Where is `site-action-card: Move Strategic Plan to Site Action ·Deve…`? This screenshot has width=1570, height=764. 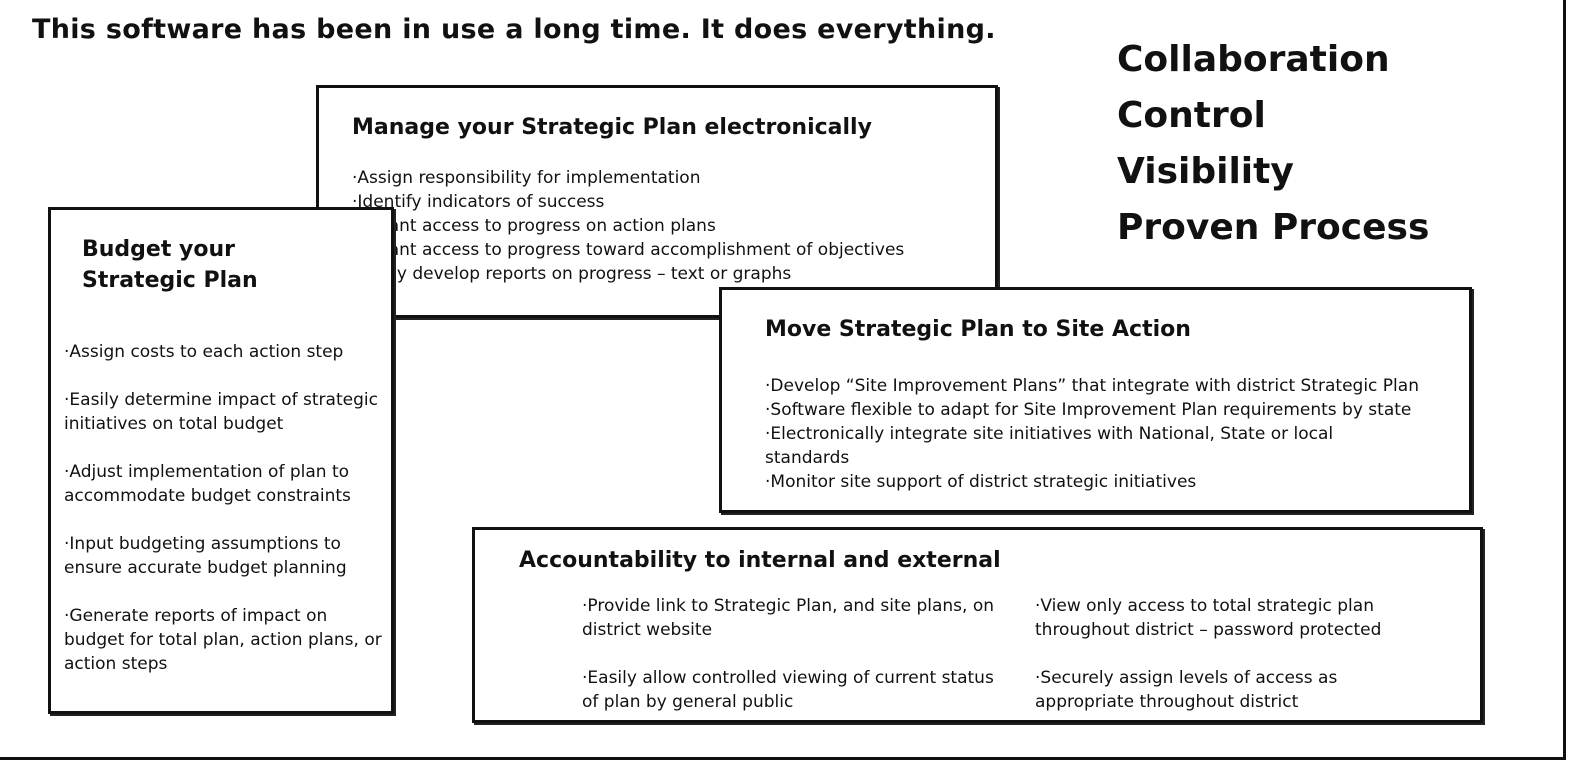
site-action-card: Move Strategic Plan to Site Action ·Deve… is located at coordinates (1095, 400).